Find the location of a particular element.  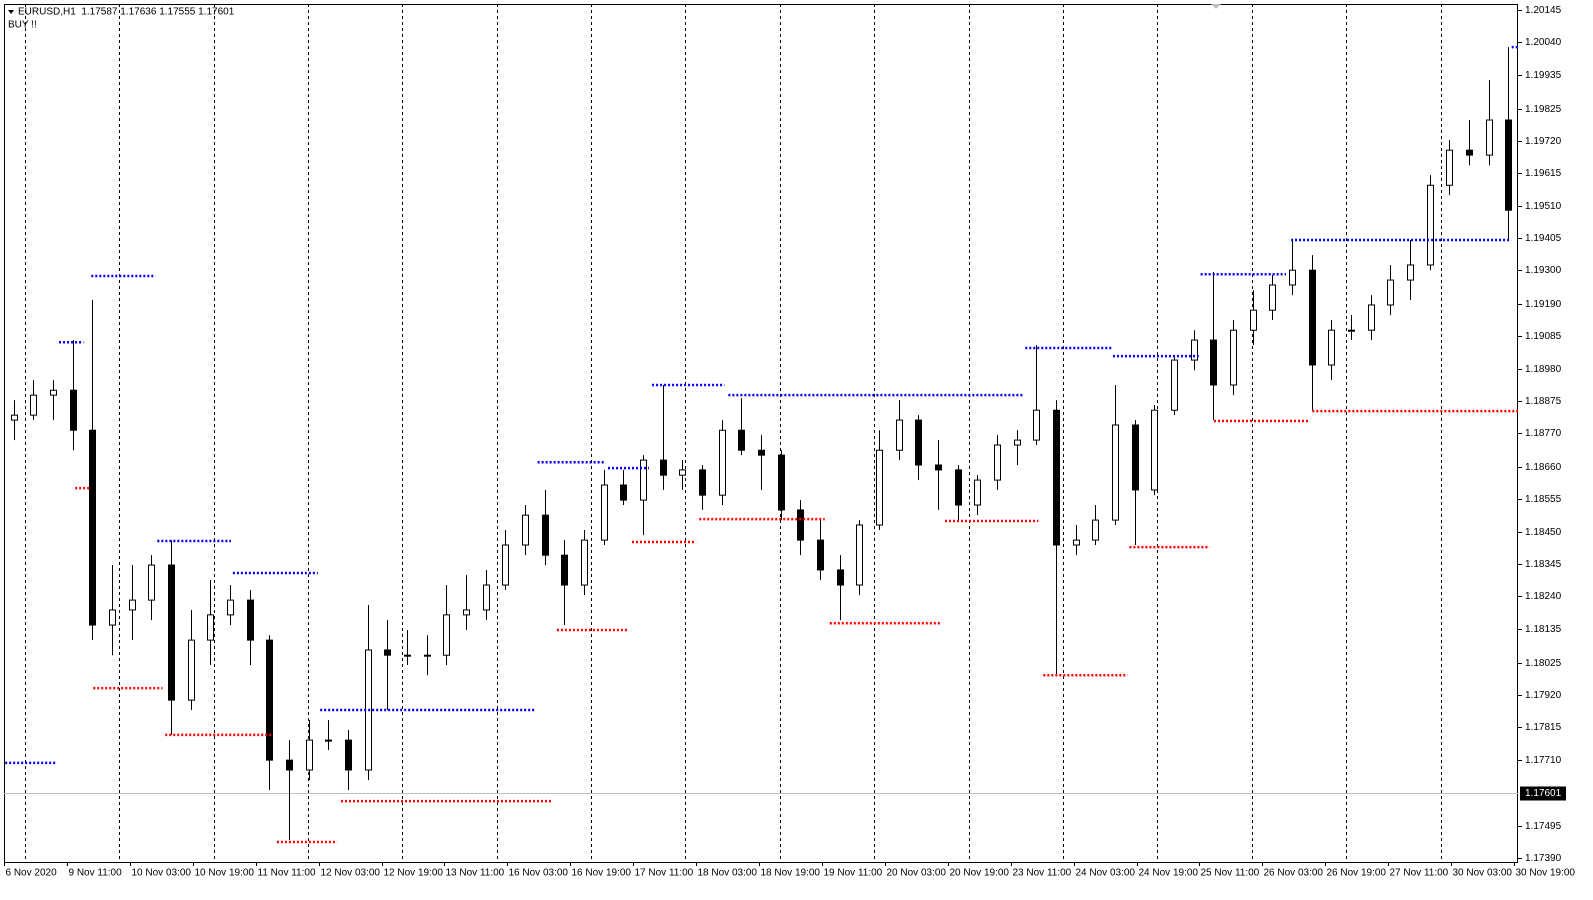

x-tick-label: 26 Nov 19:00 is located at coordinates (1357, 873).